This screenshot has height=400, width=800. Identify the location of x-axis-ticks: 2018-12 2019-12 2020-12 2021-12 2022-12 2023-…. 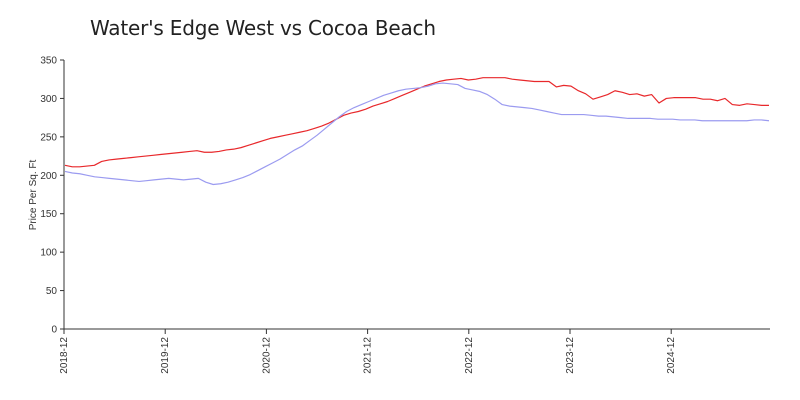
(368, 351).